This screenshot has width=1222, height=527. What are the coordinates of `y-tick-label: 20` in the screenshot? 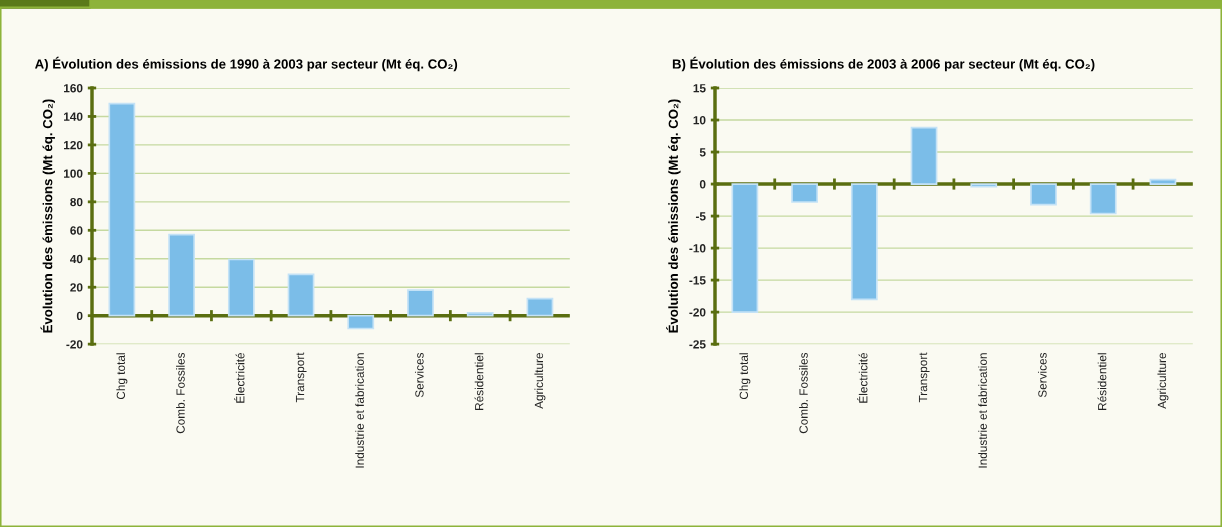 It's located at (76, 287).